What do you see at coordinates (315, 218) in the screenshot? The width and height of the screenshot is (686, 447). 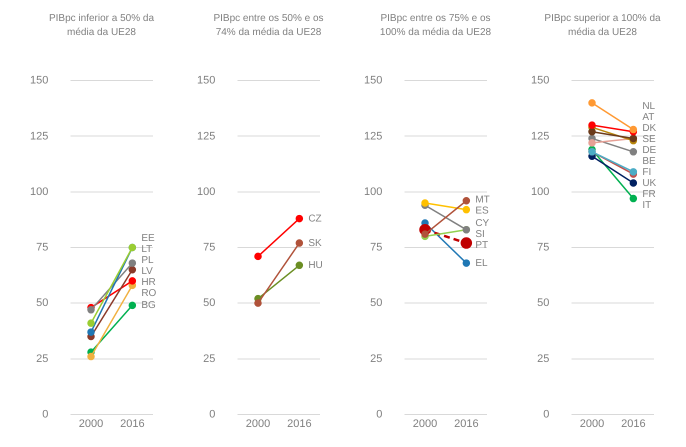 I see `series-label: CZ` at bounding box center [315, 218].